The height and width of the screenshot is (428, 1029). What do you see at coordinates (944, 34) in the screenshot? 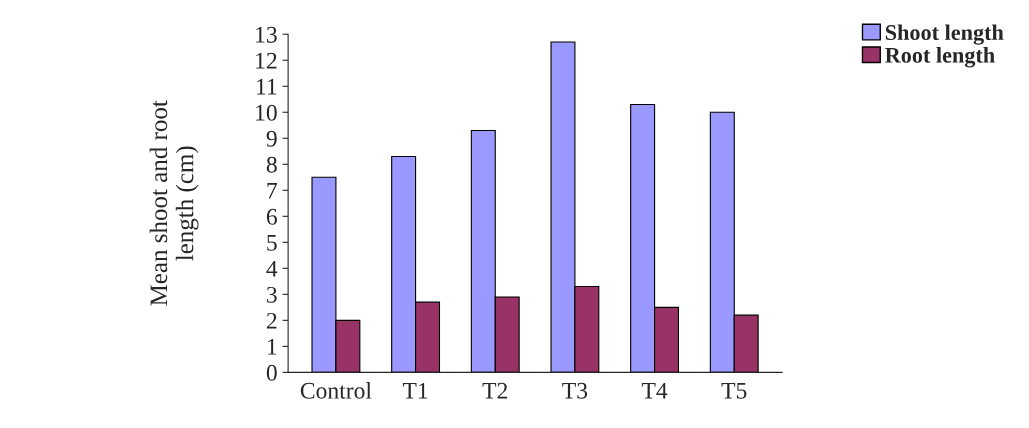
I see `legend-label: Shoot length` at bounding box center [944, 34].